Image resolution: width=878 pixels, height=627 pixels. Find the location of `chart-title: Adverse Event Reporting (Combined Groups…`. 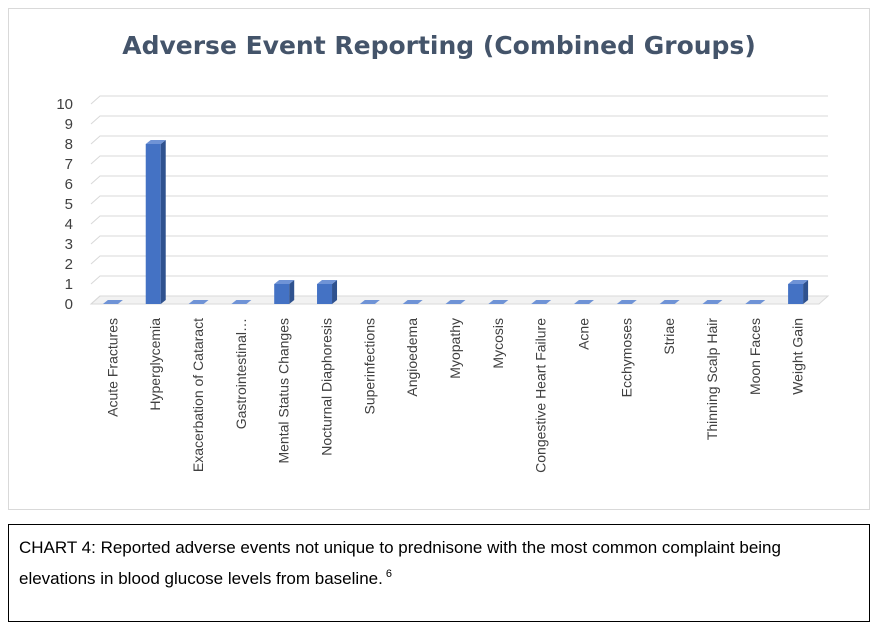

chart-title: Adverse Event Reporting (Combined Groups… is located at coordinates (439, 45).